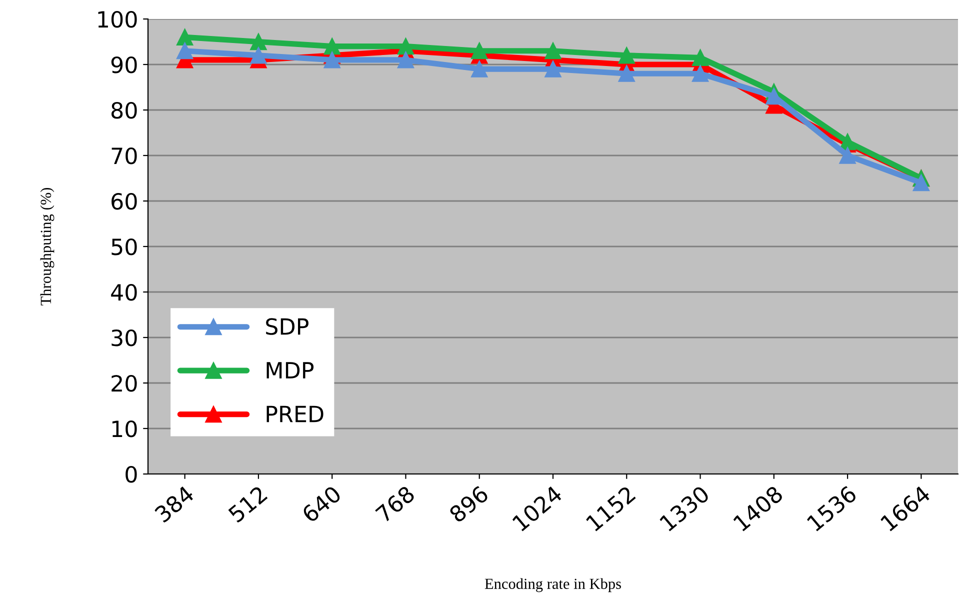 The width and height of the screenshot is (960, 616). What do you see at coordinates (552, 585) in the screenshot?
I see `x-axis-title: Encoding rate in Kbps` at bounding box center [552, 585].